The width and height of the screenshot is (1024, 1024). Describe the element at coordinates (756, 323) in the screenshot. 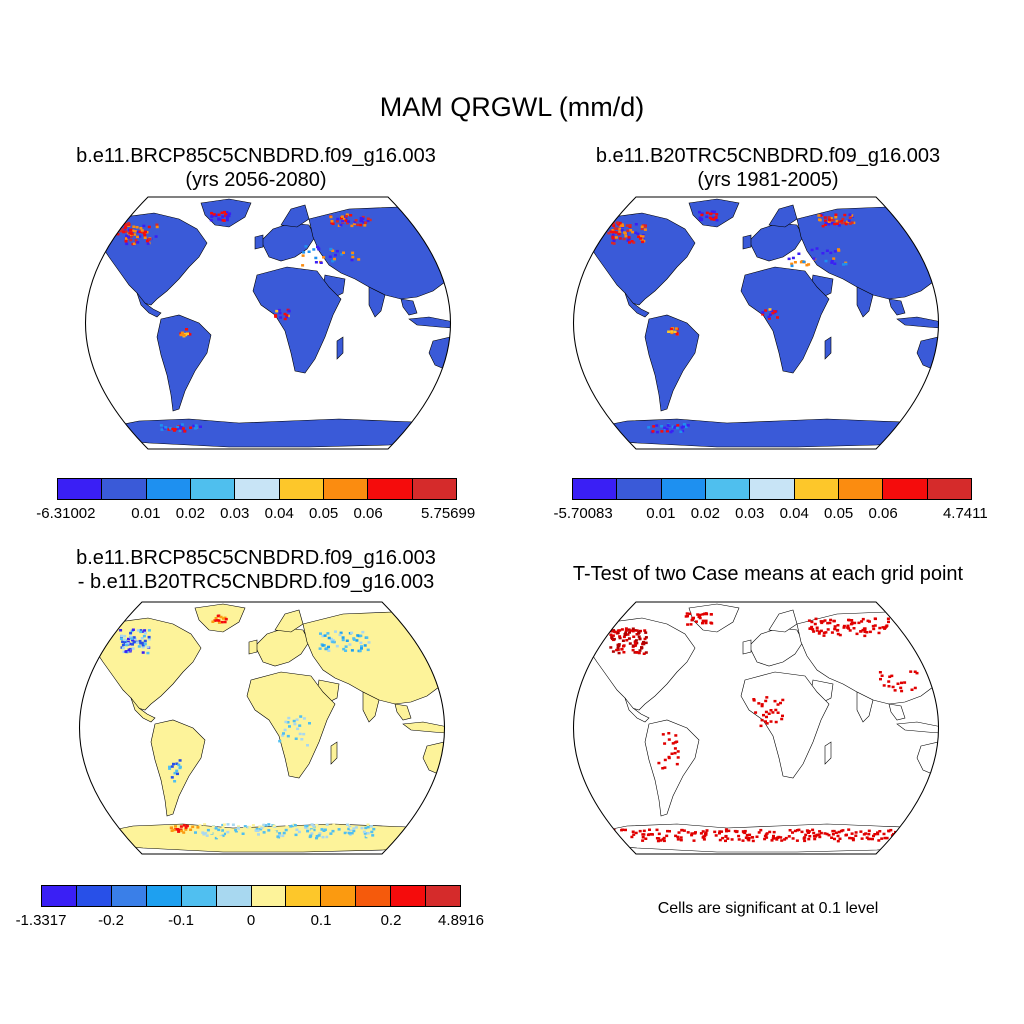

I see `map-border` at that location.